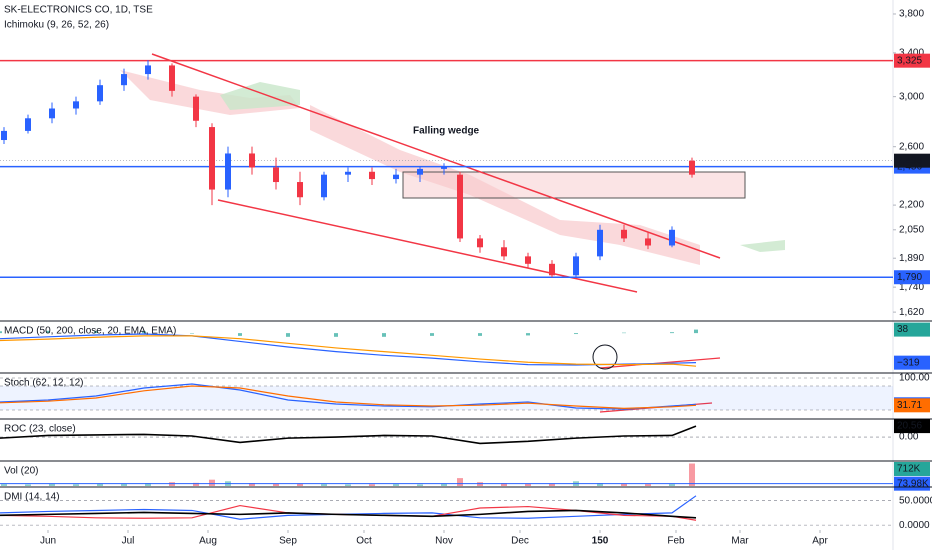 This screenshot has height=550, width=932. I want to click on x-tick-label: Jun, so click(48, 541).